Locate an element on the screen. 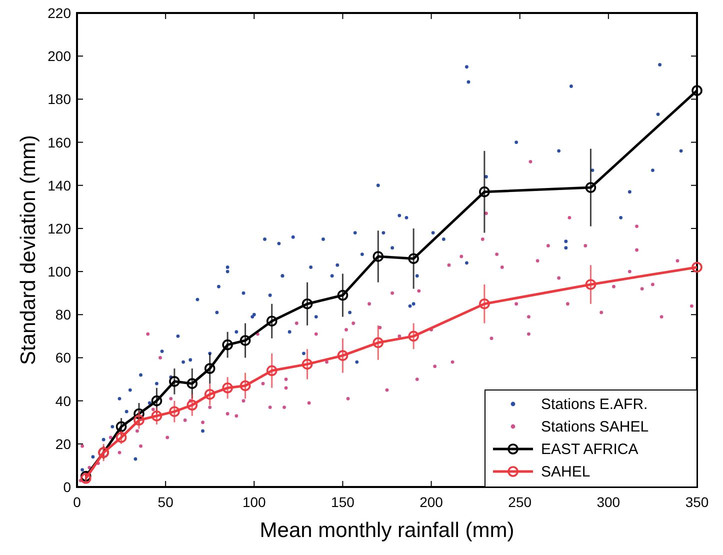  x-tick-label: 0 is located at coordinates (77, 502).